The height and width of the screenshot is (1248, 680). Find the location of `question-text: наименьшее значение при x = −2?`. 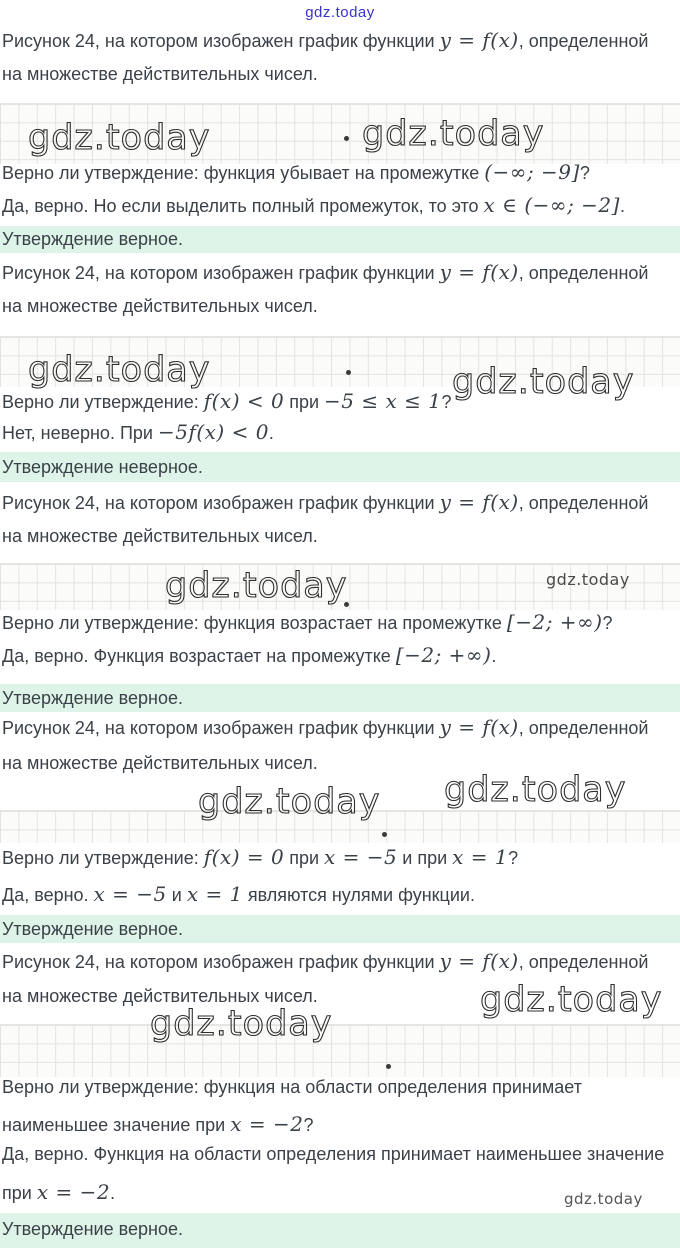

question-text: наименьшее значение при x = −2? is located at coordinates (158, 1124).